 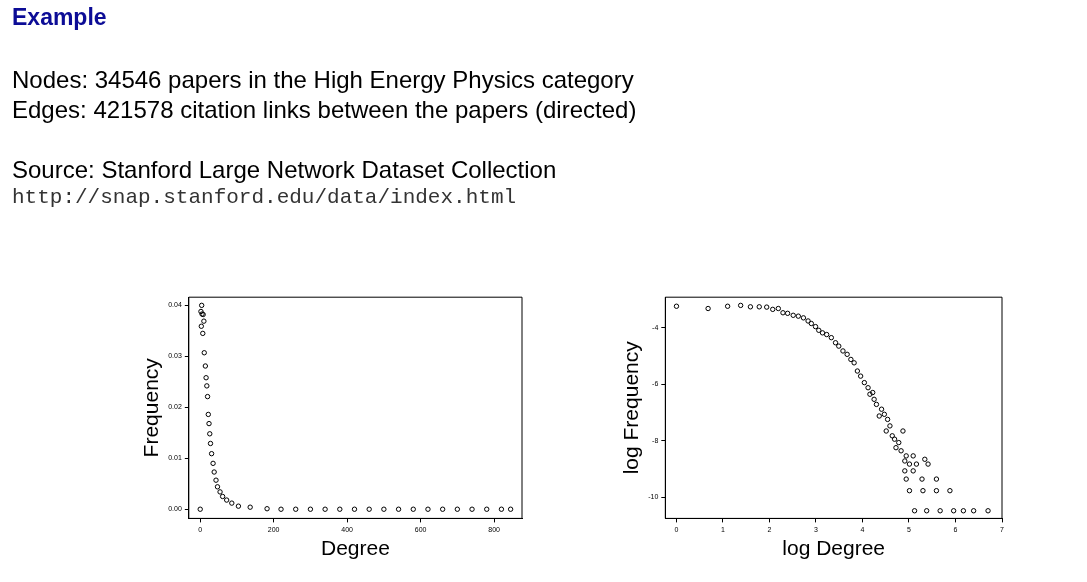 I want to click on source-note: Source: Stanford Large Network Dataset Collection, so click(x=285, y=170).